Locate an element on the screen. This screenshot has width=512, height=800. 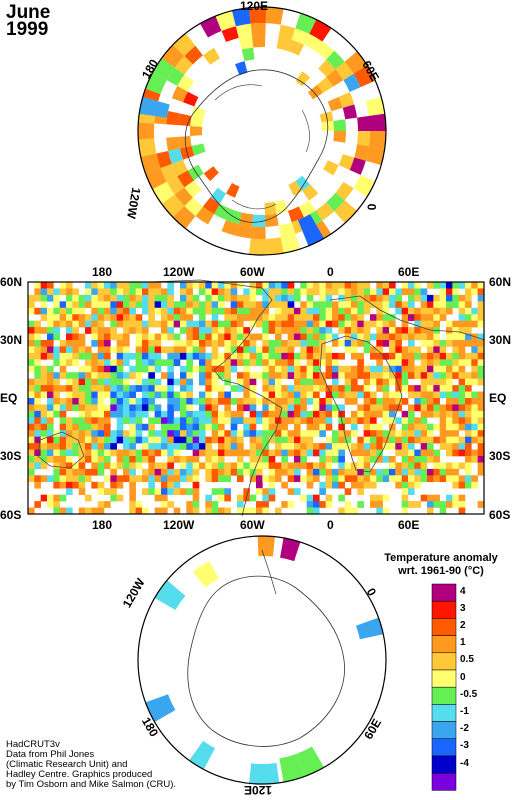
top-lon-label-120w: 120W is located at coordinates (179, 272).